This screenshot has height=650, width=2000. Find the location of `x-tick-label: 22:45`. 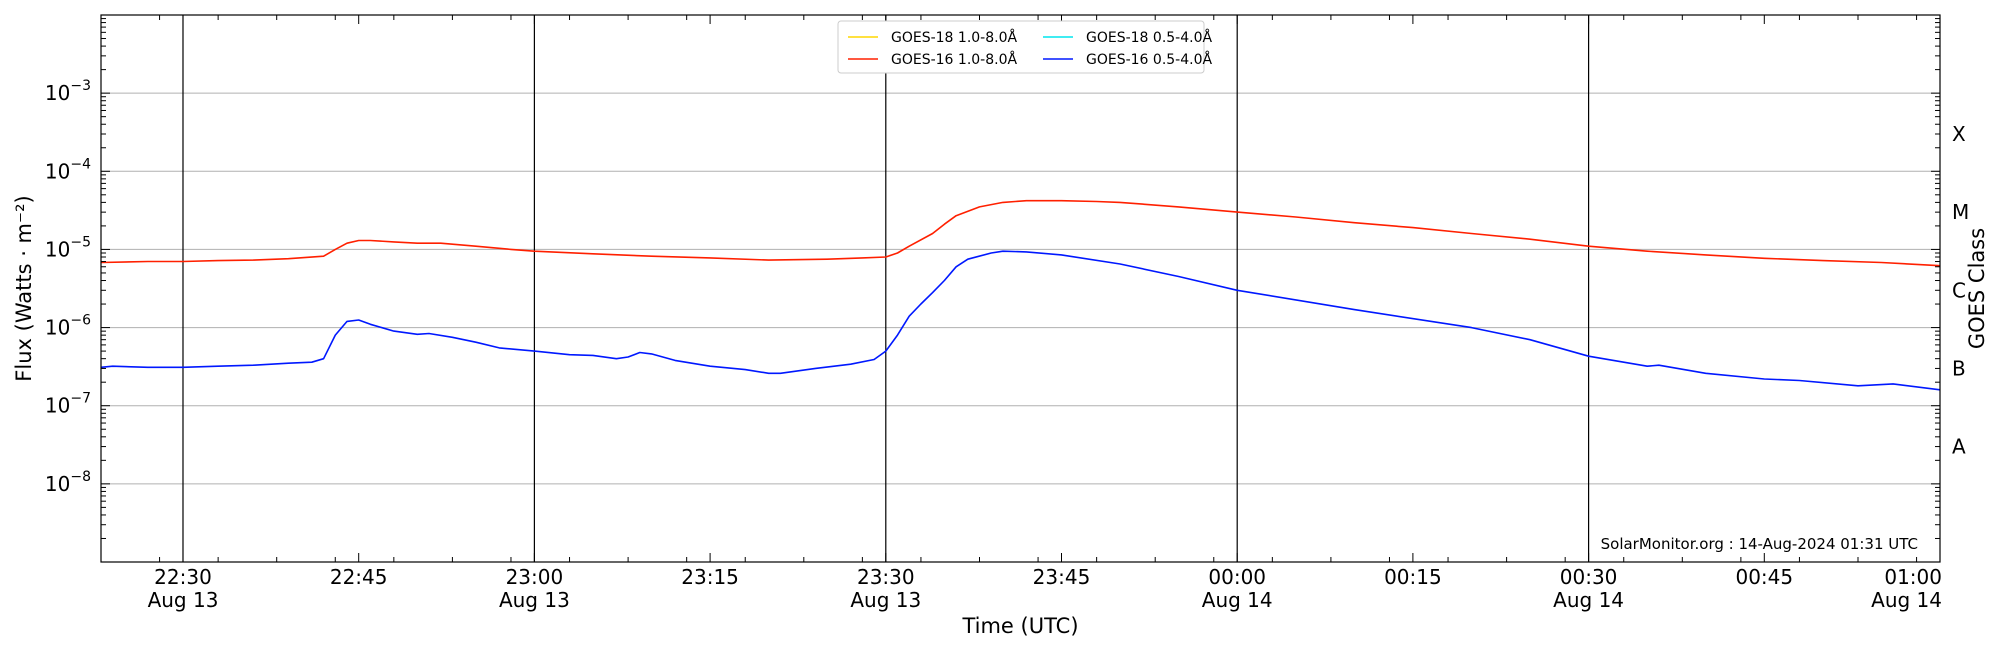

x-tick-label: 22:45 is located at coordinates (359, 577).